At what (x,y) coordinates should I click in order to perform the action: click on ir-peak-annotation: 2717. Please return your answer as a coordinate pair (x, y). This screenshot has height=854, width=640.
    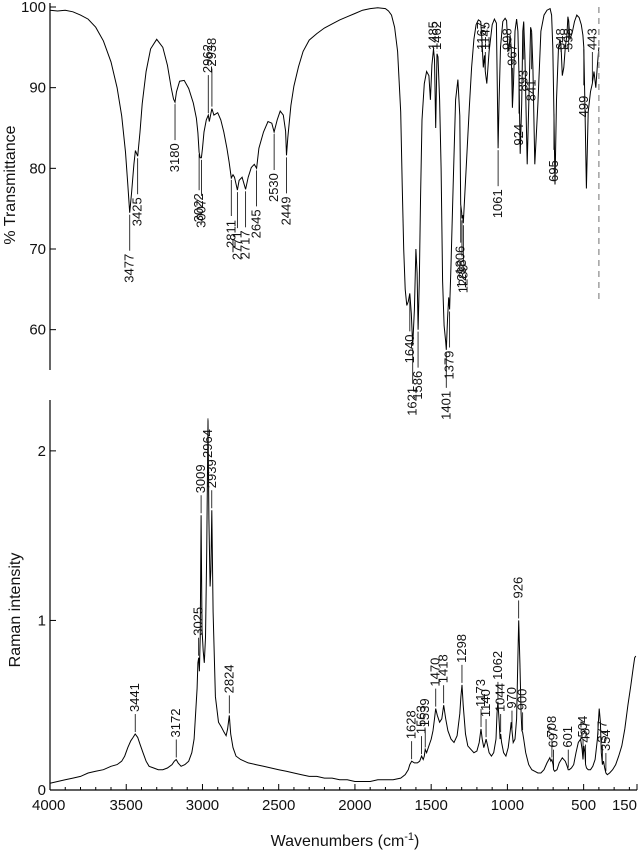
    Looking at the image, I should click on (245, 225).